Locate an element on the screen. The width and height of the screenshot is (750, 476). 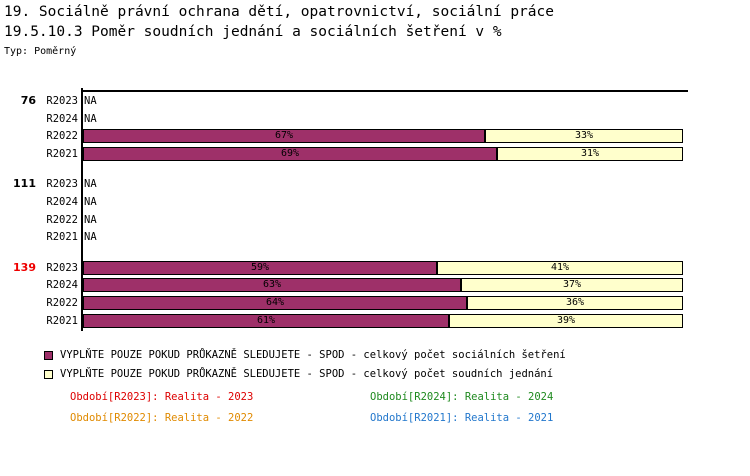
bar-segment-social-inquiries: 63% is located at coordinates (272, 285).